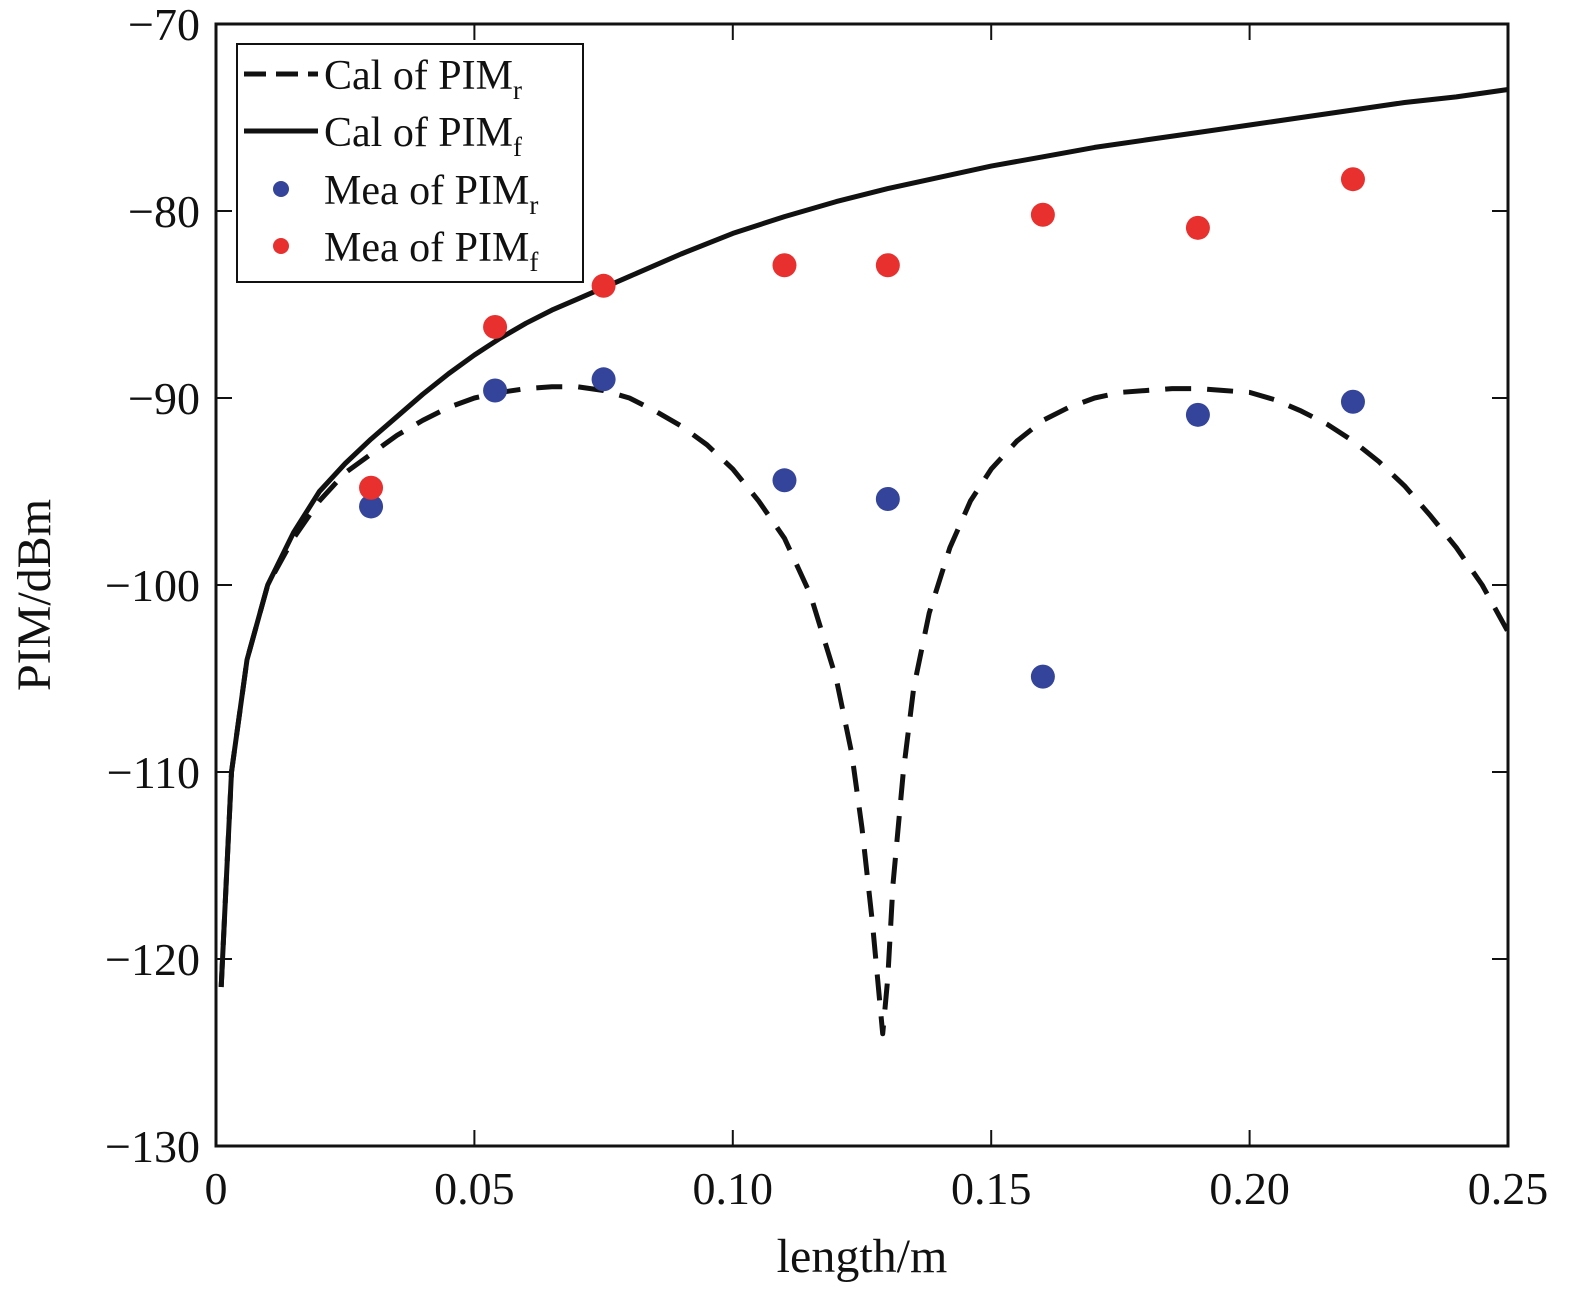 The image size is (1576, 1304). Describe the element at coordinates (1508, 1188) in the screenshot. I see `x-tick-label: 0.25` at that location.